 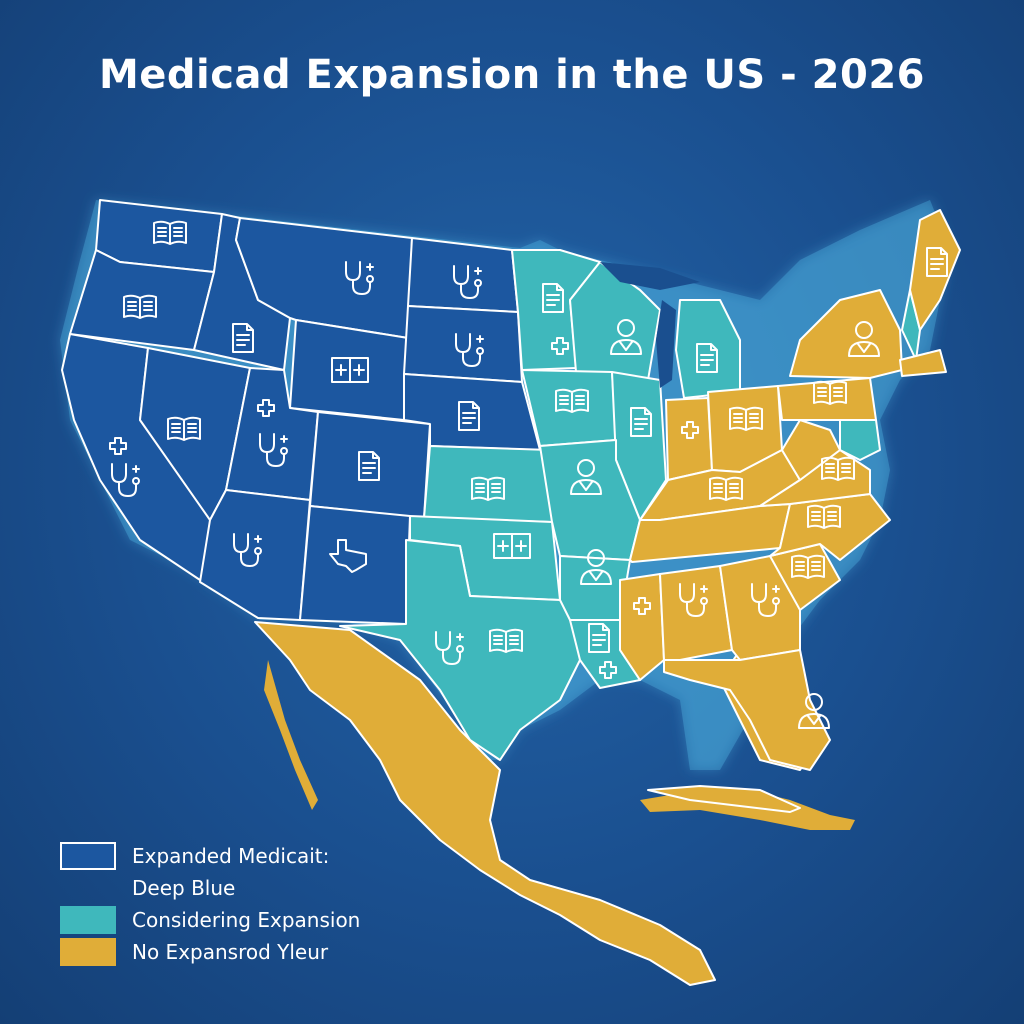 I want to click on state-new-mexico, so click(x=355, y=565).